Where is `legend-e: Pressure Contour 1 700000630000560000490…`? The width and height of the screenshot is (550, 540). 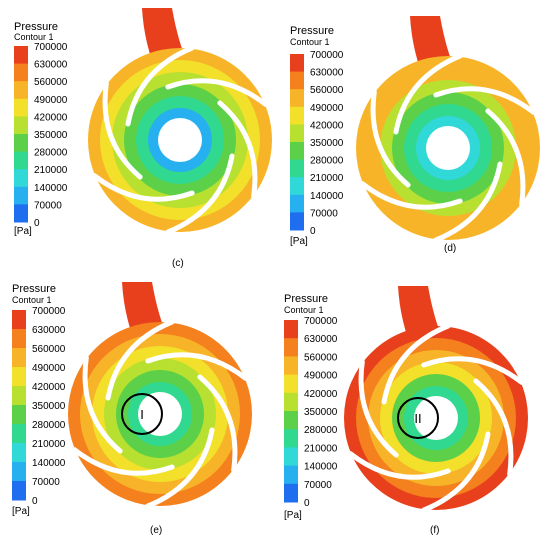 legend-e: Pressure Contour 1 700000630000560000490… is located at coordinates (39, 400).